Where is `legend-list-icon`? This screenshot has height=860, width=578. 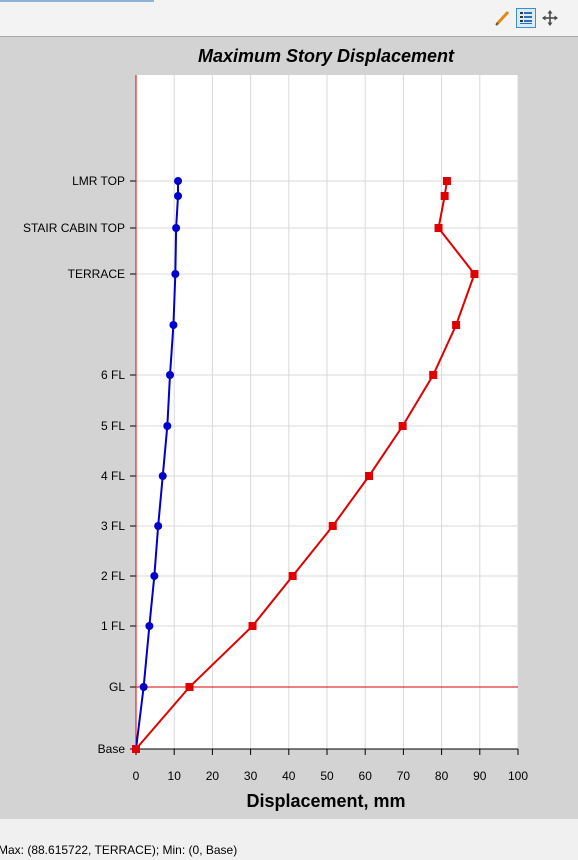 legend-list-icon is located at coordinates (526, 18).